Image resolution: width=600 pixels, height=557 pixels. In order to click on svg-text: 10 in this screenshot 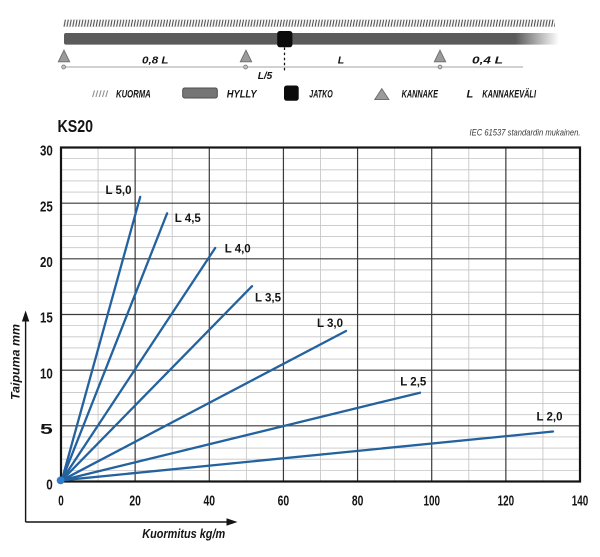, I will do `click(46, 373)`.